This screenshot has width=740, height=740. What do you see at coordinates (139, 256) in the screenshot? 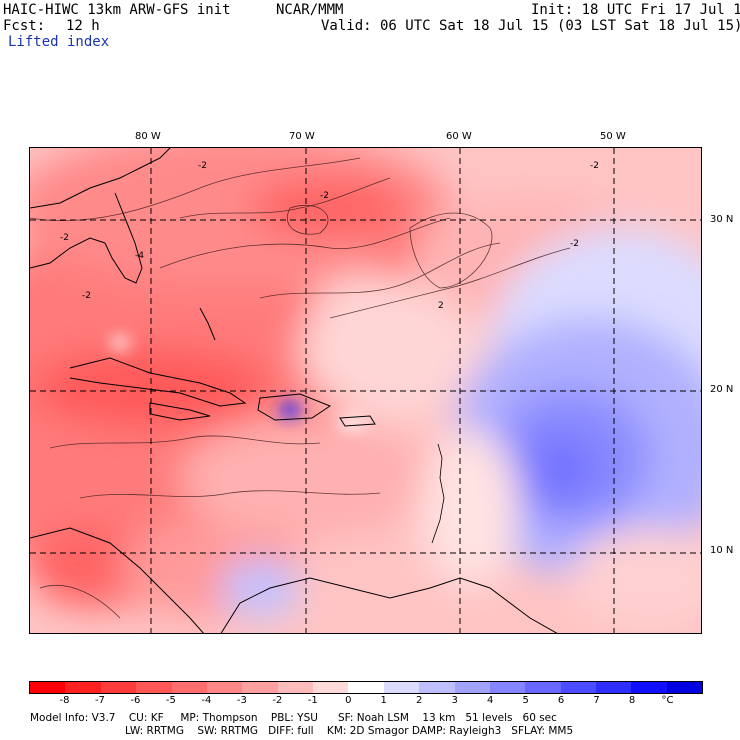
I see `contour-label: -4` at bounding box center [139, 256].